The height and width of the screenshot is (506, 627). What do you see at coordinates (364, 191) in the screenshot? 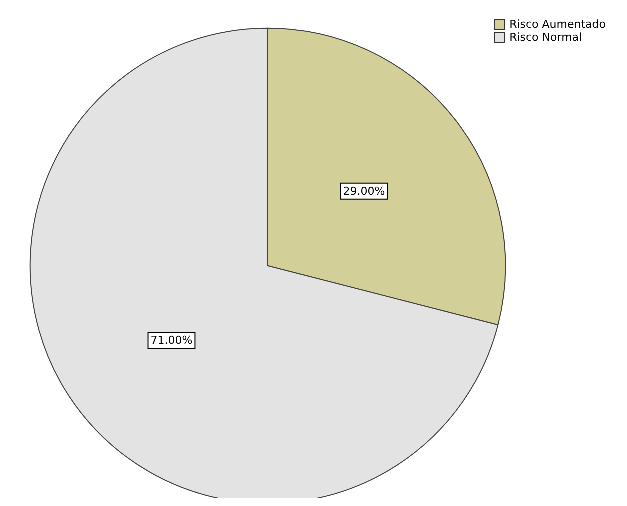
I see `data-label: 29.00%` at bounding box center [364, 191].